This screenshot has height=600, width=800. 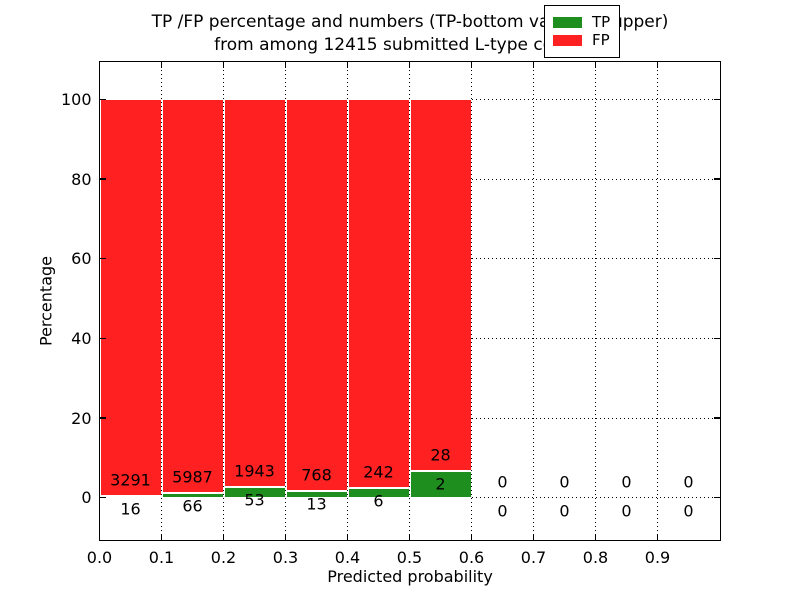 What do you see at coordinates (601, 40) in the screenshot?
I see `fp-legend-label: FP` at bounding box center [601, 40].